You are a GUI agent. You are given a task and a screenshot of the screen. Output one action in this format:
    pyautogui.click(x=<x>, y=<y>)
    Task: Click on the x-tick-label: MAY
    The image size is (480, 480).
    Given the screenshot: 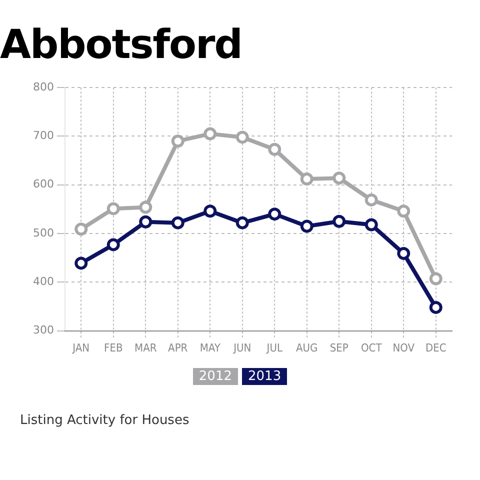 What is the action you would take?
    pyautogui.click(x=211, y=347)
    